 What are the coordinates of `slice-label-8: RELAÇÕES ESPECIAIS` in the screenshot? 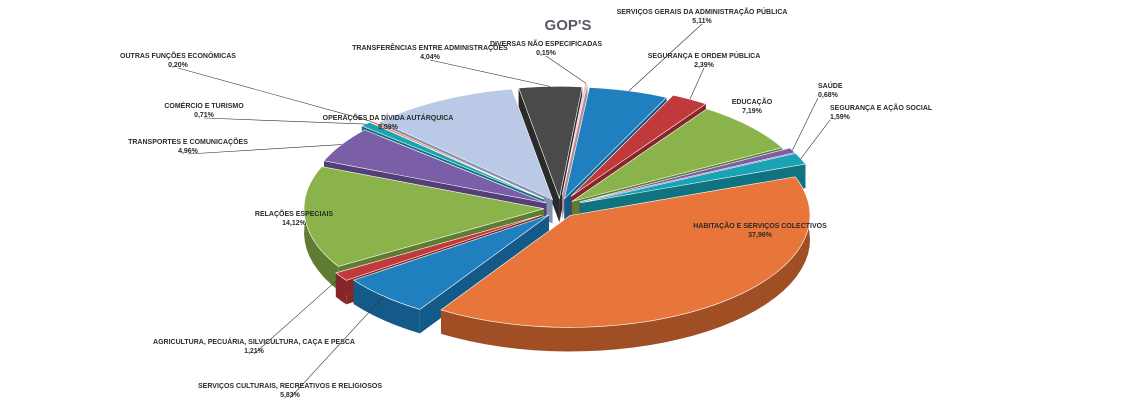 It's located at (294, 213).